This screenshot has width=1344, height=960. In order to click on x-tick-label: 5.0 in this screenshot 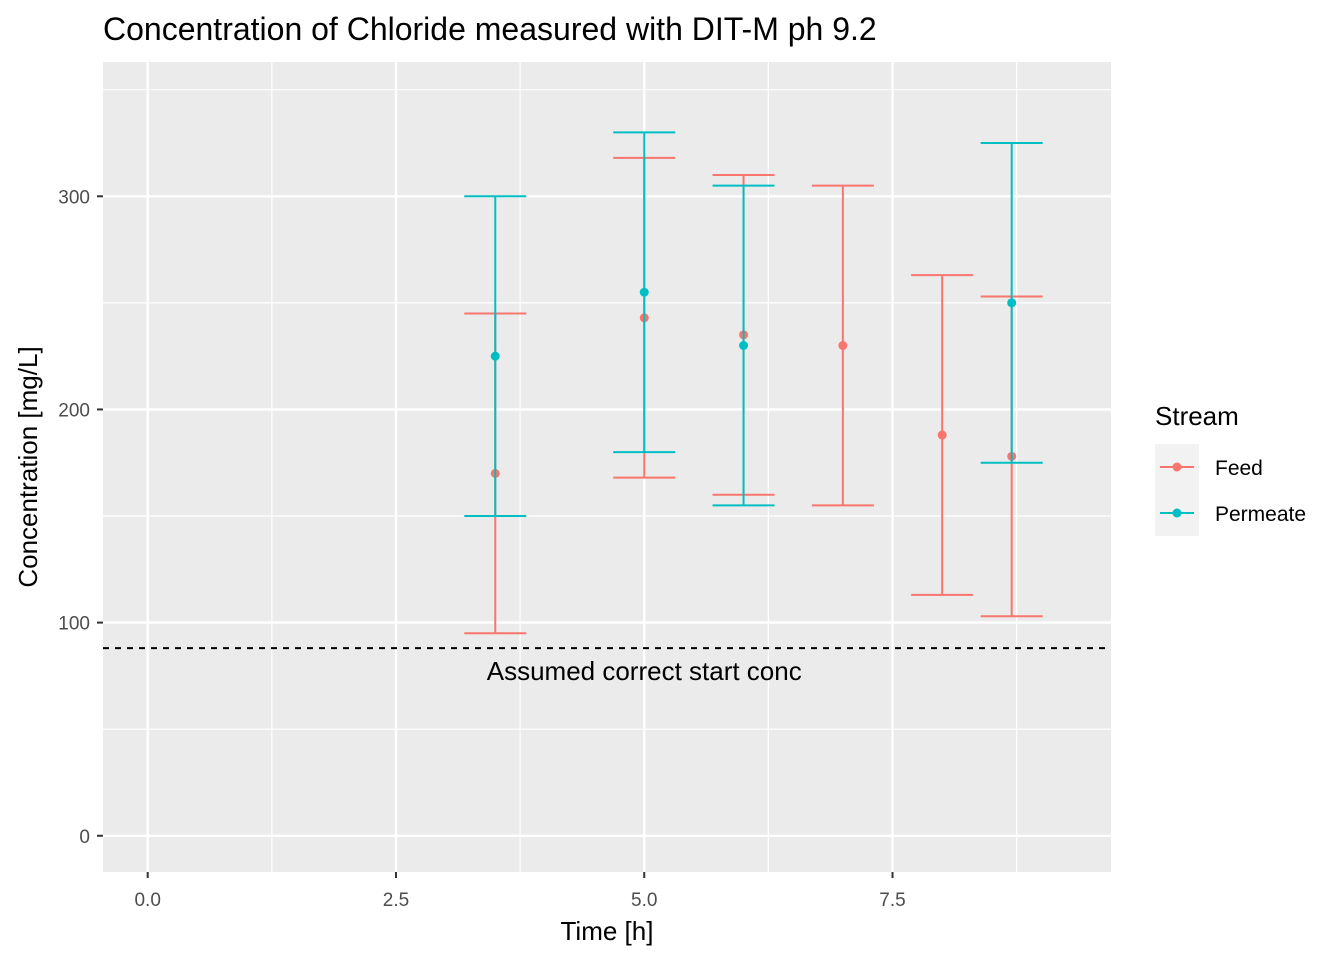, I will do `click(644, 900)`.